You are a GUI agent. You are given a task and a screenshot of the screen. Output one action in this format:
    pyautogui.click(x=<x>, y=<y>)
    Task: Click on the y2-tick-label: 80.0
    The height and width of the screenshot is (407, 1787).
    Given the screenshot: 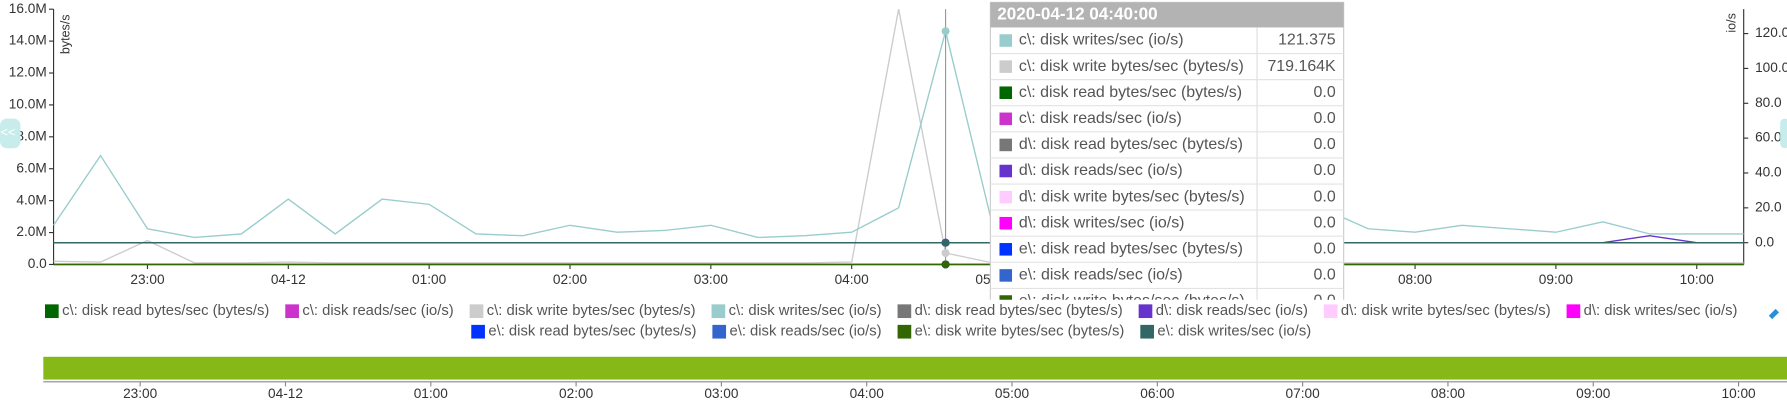 What is the action you would take?
    pyautogui.click(x=1768, y=102)
    